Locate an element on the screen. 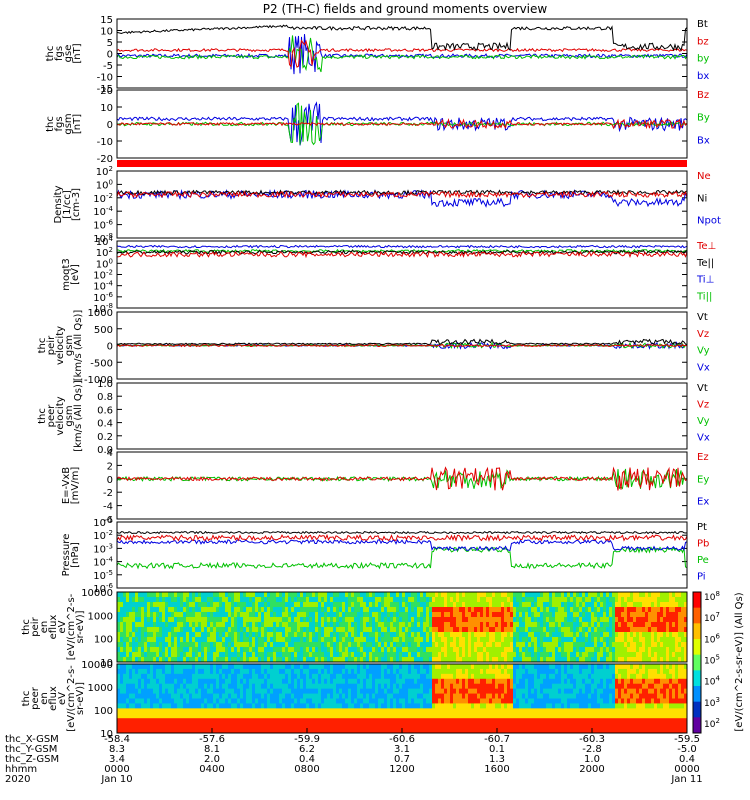 Image resolution: width=750 pixels, height=800 pixels. ne-line is located at coordinates (402, 194).